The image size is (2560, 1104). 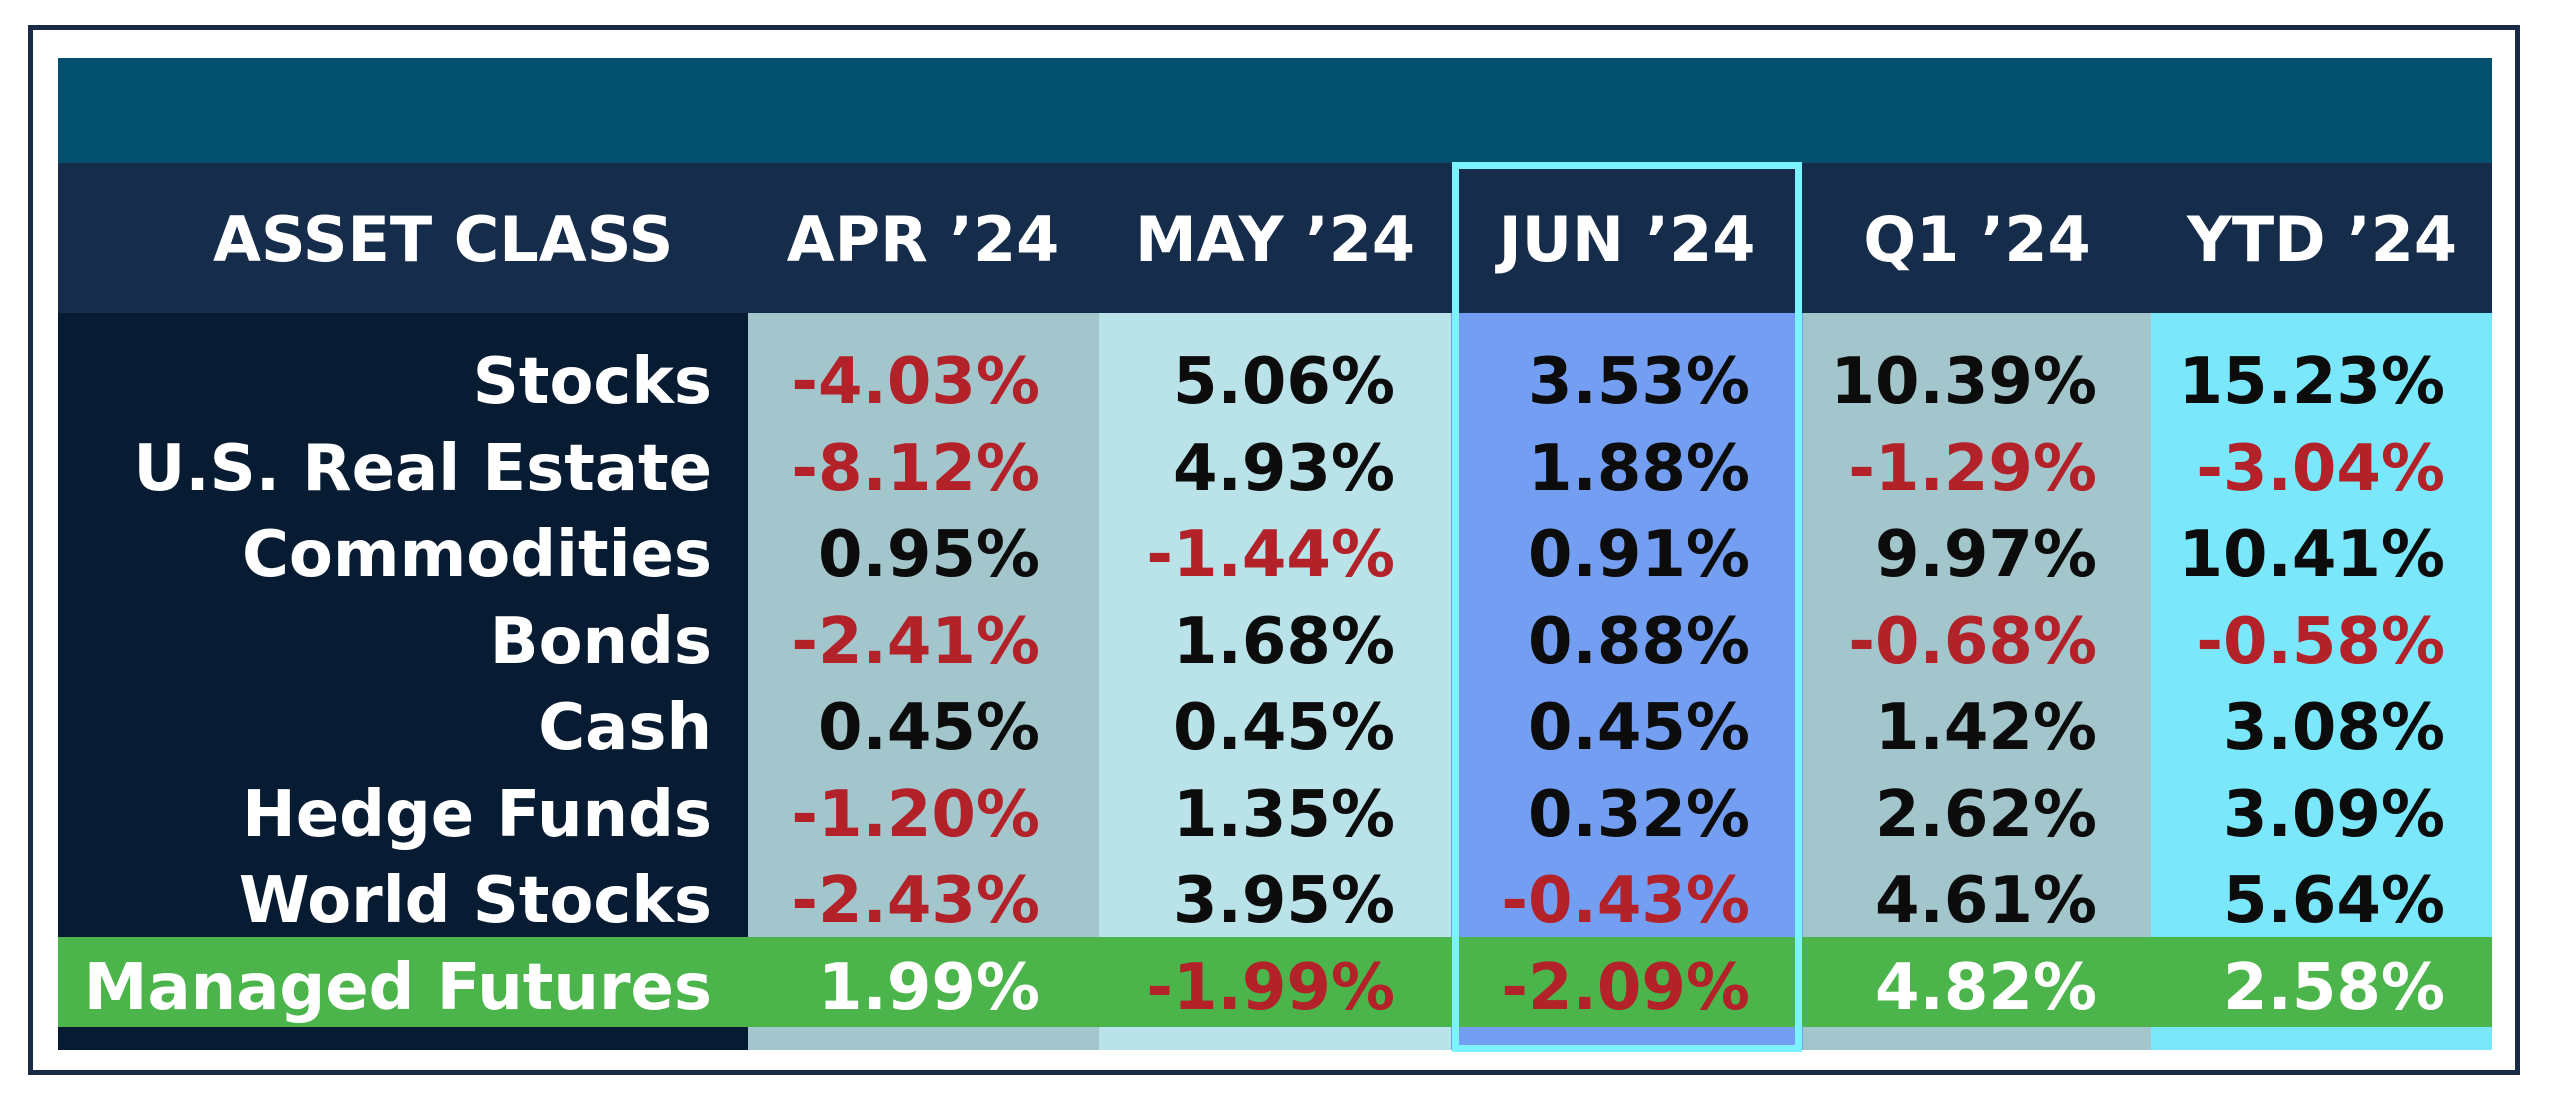 What do you see at coordinates (1937, 815) in the screenshot?
I see `value-cell: 2.62%` at bounding box center [1937, 815].